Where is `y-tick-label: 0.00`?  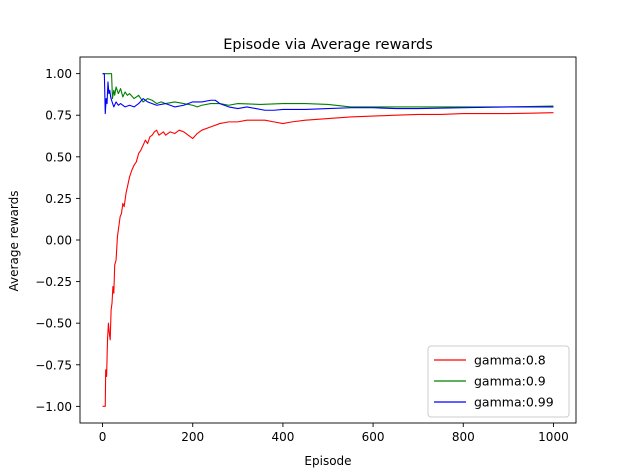 y-tick-label: 0.00 is located at coordinates (58, 241).